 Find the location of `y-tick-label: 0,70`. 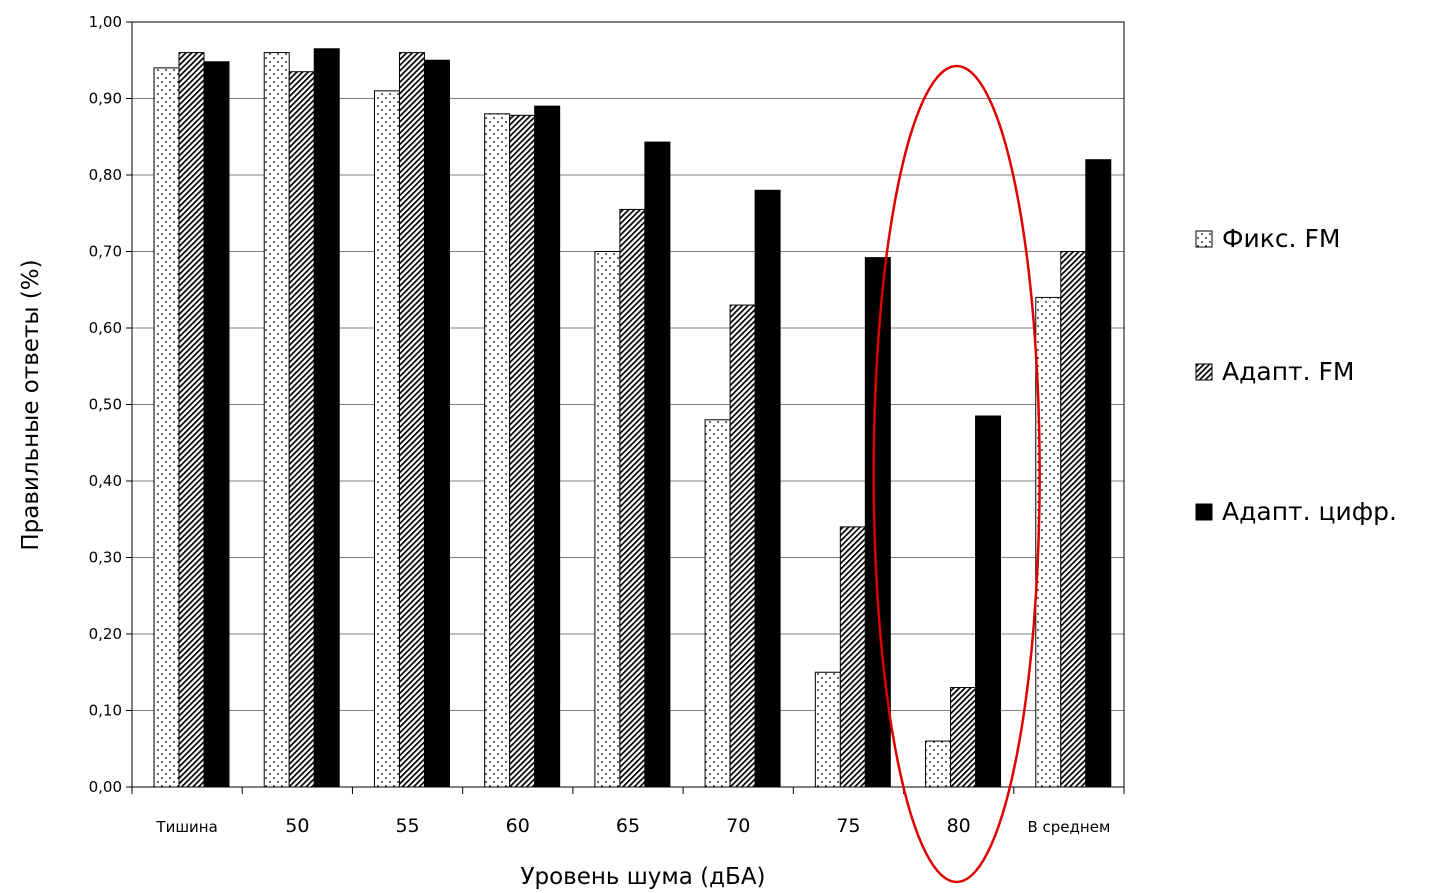

y-tick-label: 0,70 is located at coordinates (105, 252).